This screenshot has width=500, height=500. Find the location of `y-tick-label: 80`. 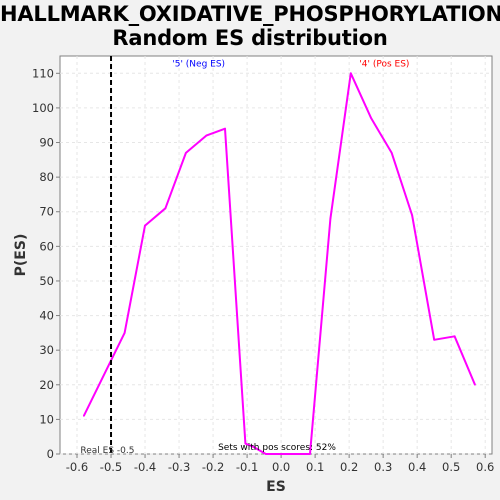

y-tick-label: 80 is located at coordinates (46, 177).